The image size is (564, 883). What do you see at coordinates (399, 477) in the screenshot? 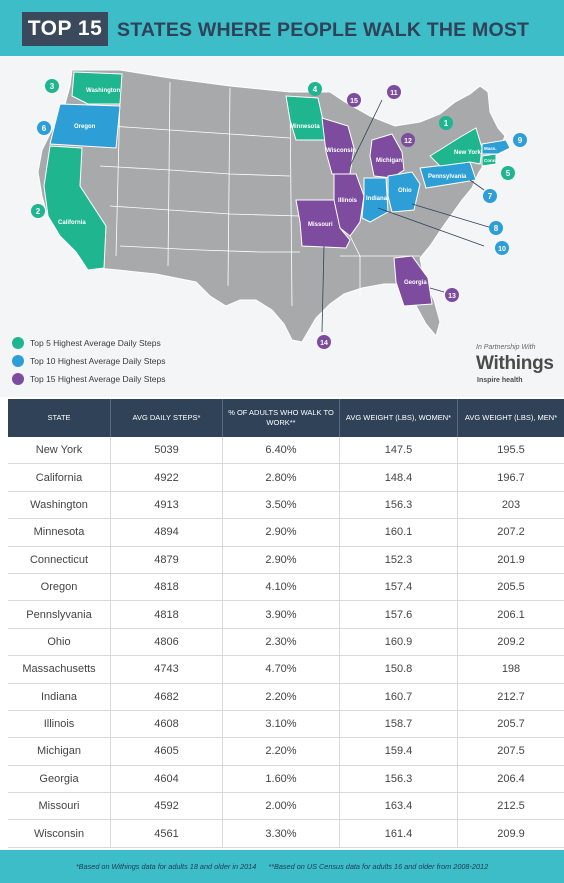
I see `cell-weight-women: 148.4` at bounding box center [399, 477].